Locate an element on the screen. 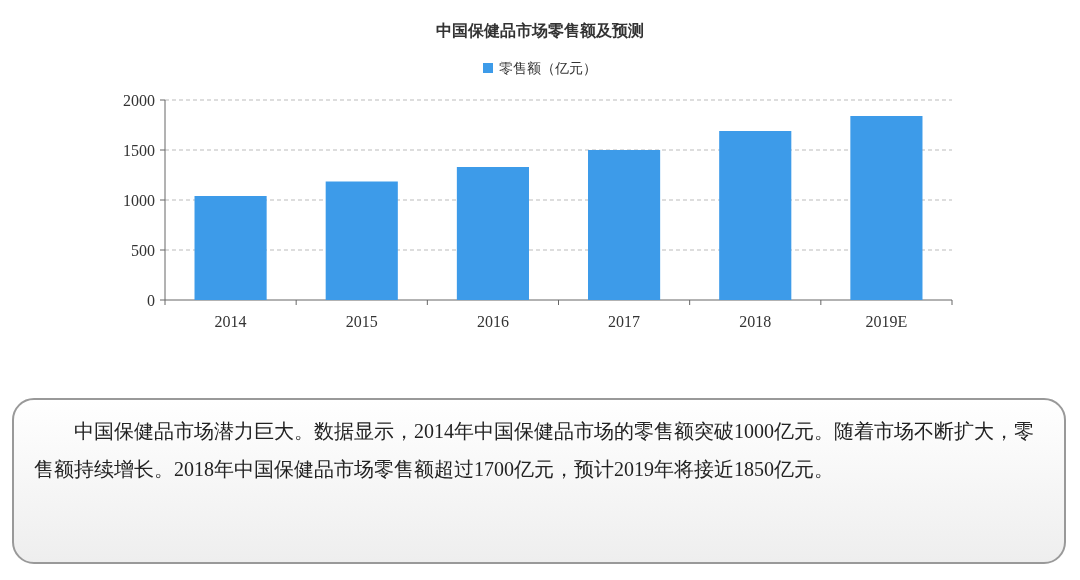  x-tick-label: 2017 is located at coordinates (624, 321).